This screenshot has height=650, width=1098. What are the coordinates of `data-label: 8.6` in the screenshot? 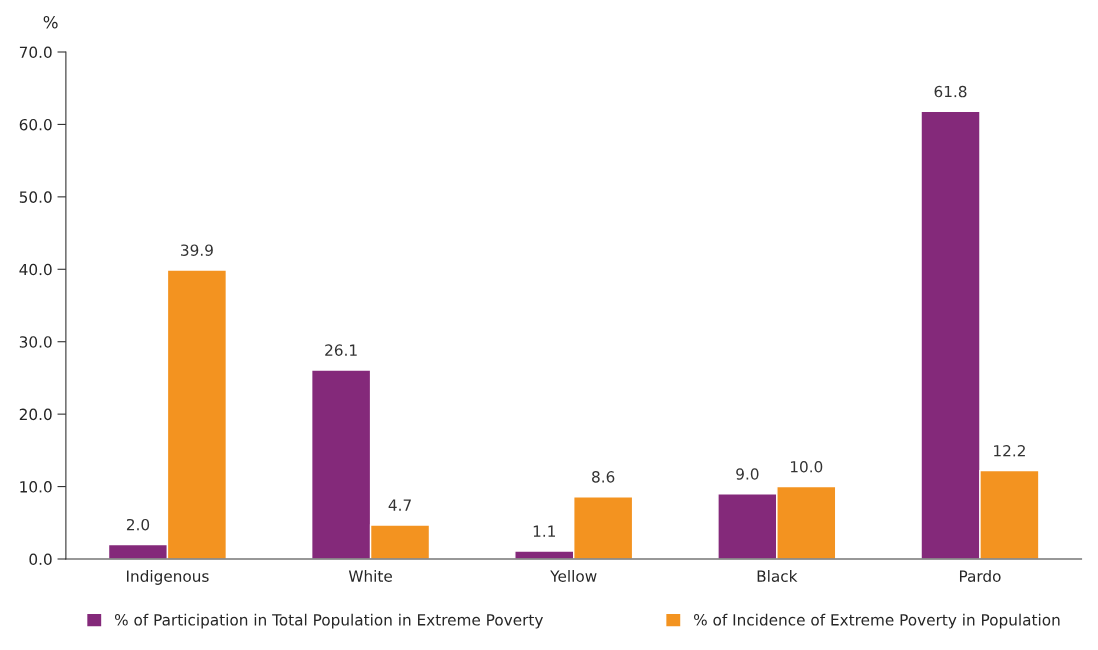 It's located at (603, 477).